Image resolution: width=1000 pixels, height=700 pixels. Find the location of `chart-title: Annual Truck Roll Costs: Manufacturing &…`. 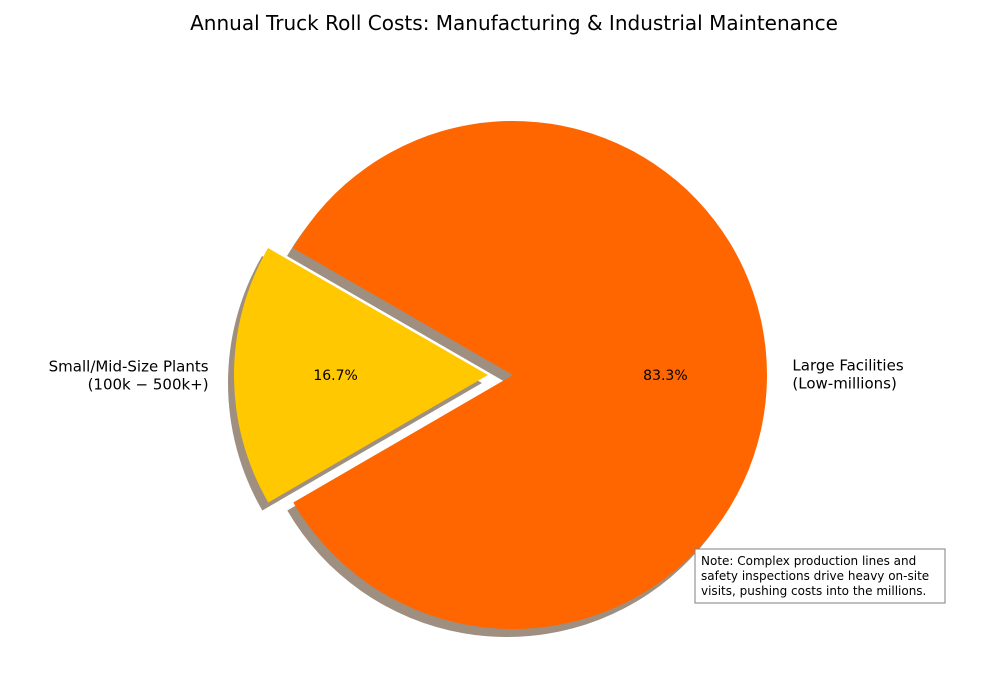

chart-title: Annual Truck Roll Costs: Manufacturing &… is located at coordinates (514, 23).